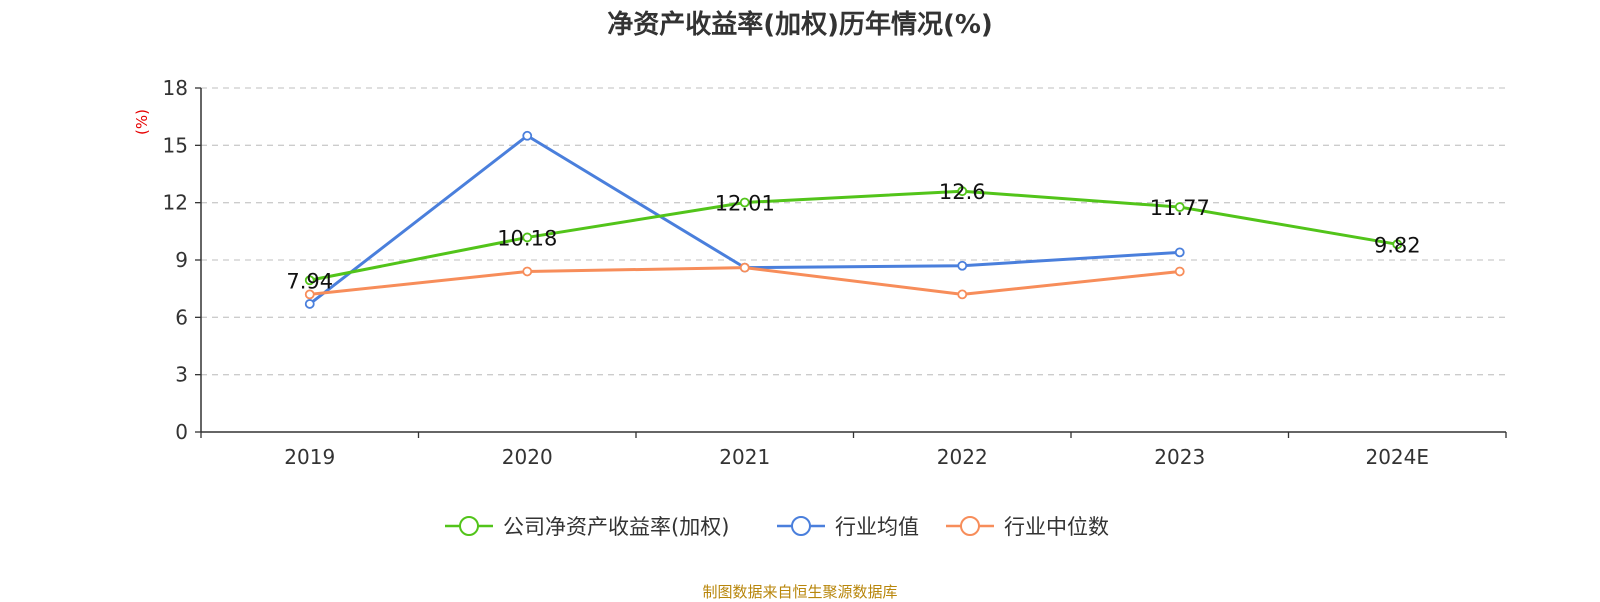  I want to click on legend-label: 行业均值, so click(877, 527).